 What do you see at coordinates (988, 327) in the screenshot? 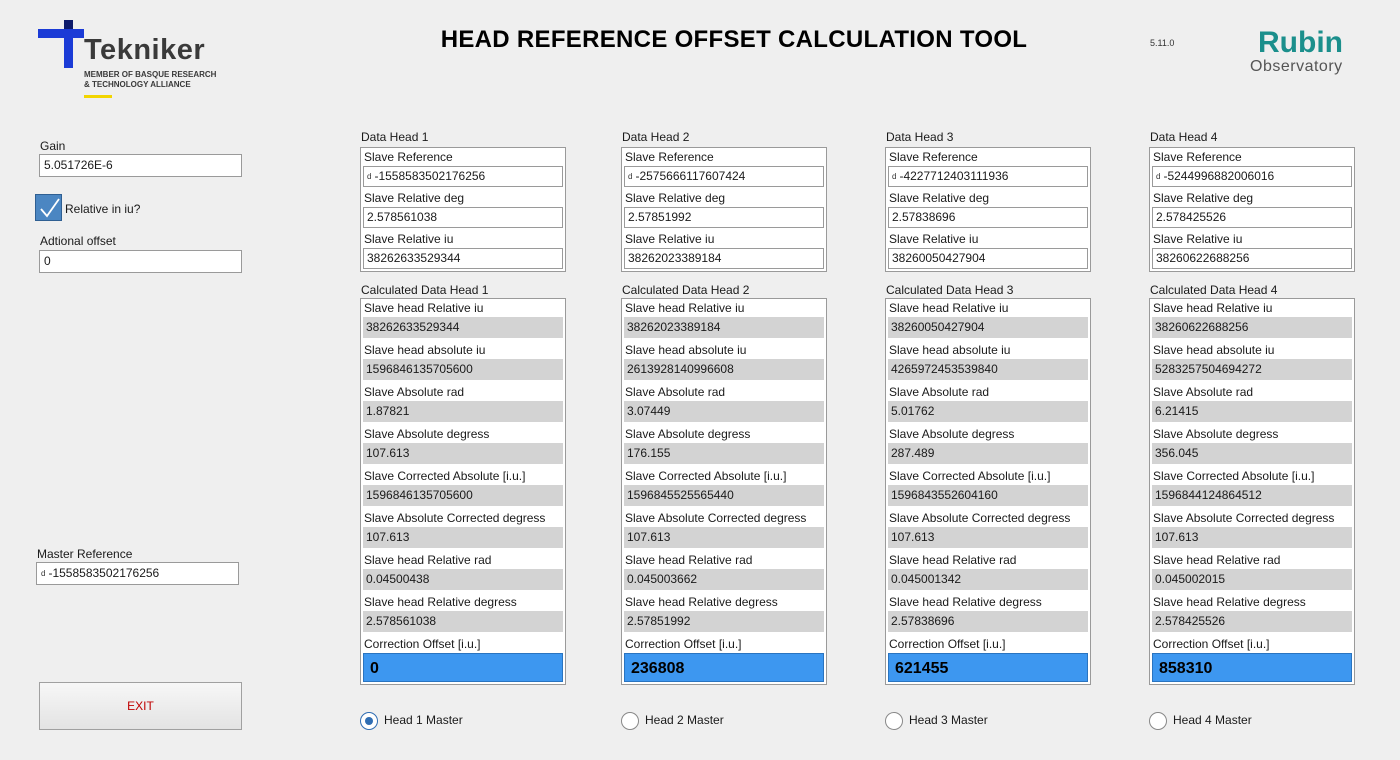
I see `head-relative-iu-value: 38260050427904` at bounding box center [988, 327].